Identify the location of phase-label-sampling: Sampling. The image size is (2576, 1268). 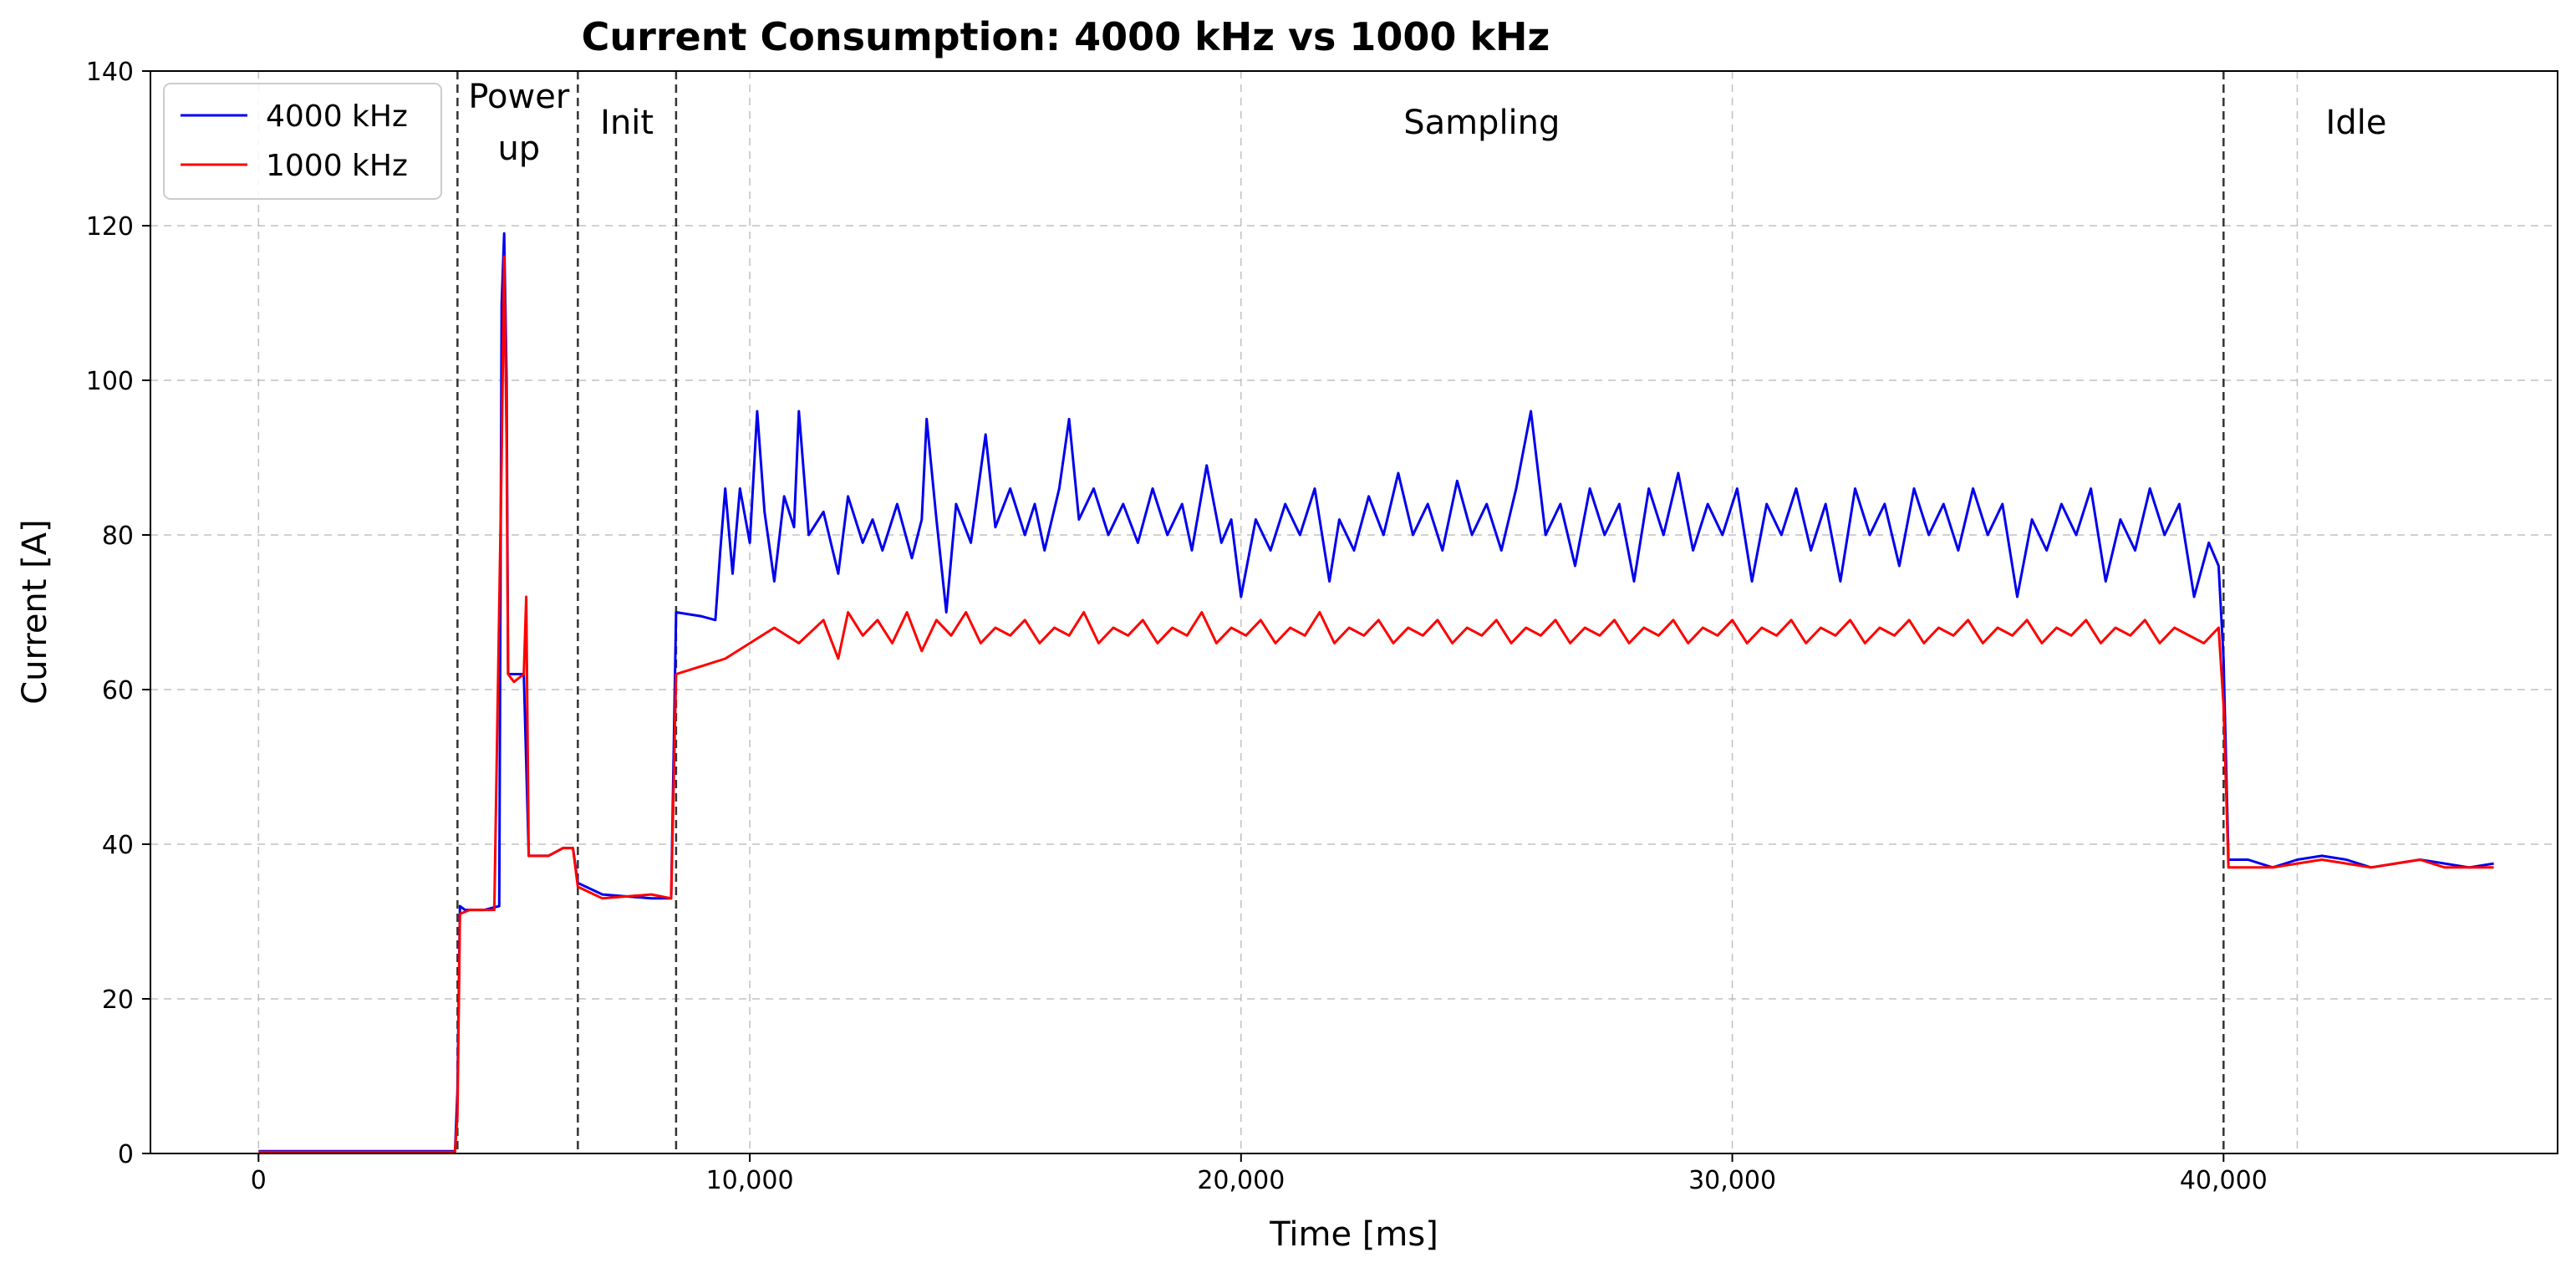
(1481, 123).